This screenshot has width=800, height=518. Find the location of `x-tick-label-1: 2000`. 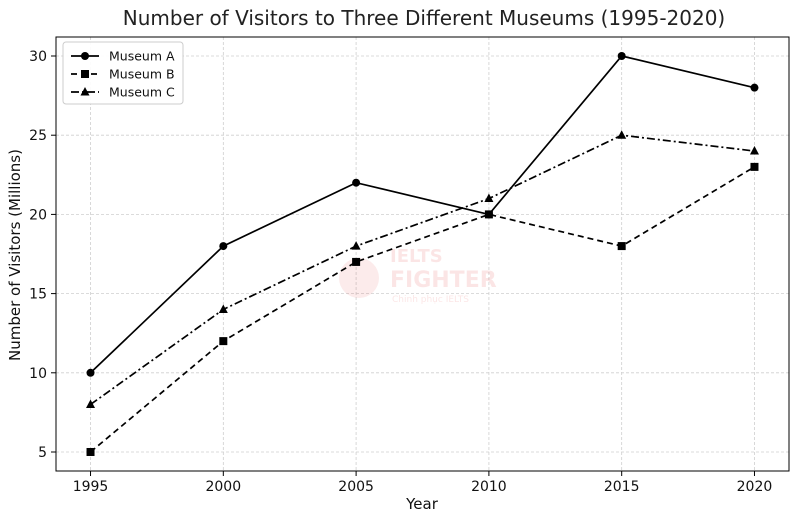

x-tick-label-1: 2000 is located at coordinates (223, 487).